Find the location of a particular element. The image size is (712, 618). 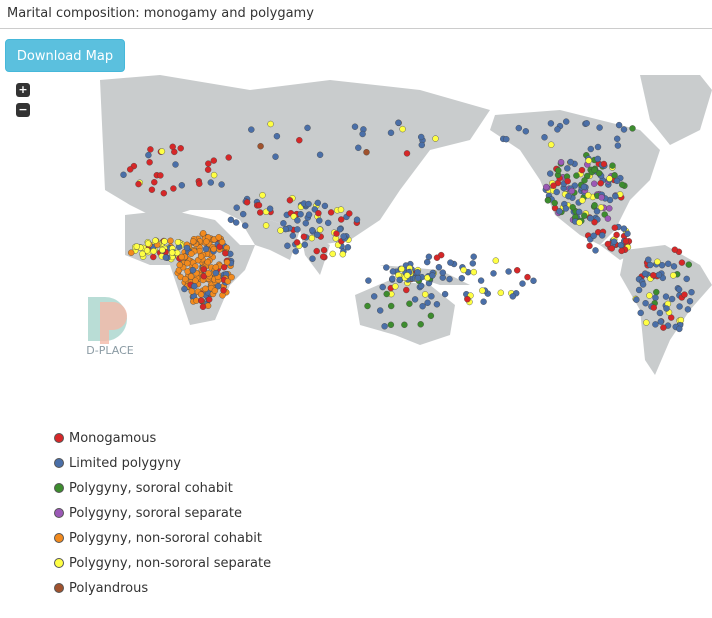

download-button: Download Map is located at coordinates (65, 55).